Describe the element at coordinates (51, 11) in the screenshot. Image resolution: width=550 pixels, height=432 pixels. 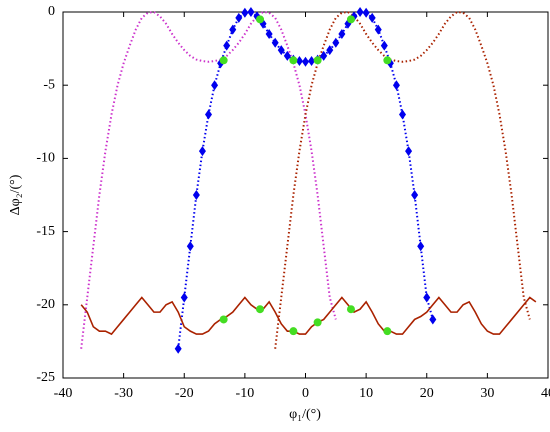
I see `y-tick-label: 0` at that location.